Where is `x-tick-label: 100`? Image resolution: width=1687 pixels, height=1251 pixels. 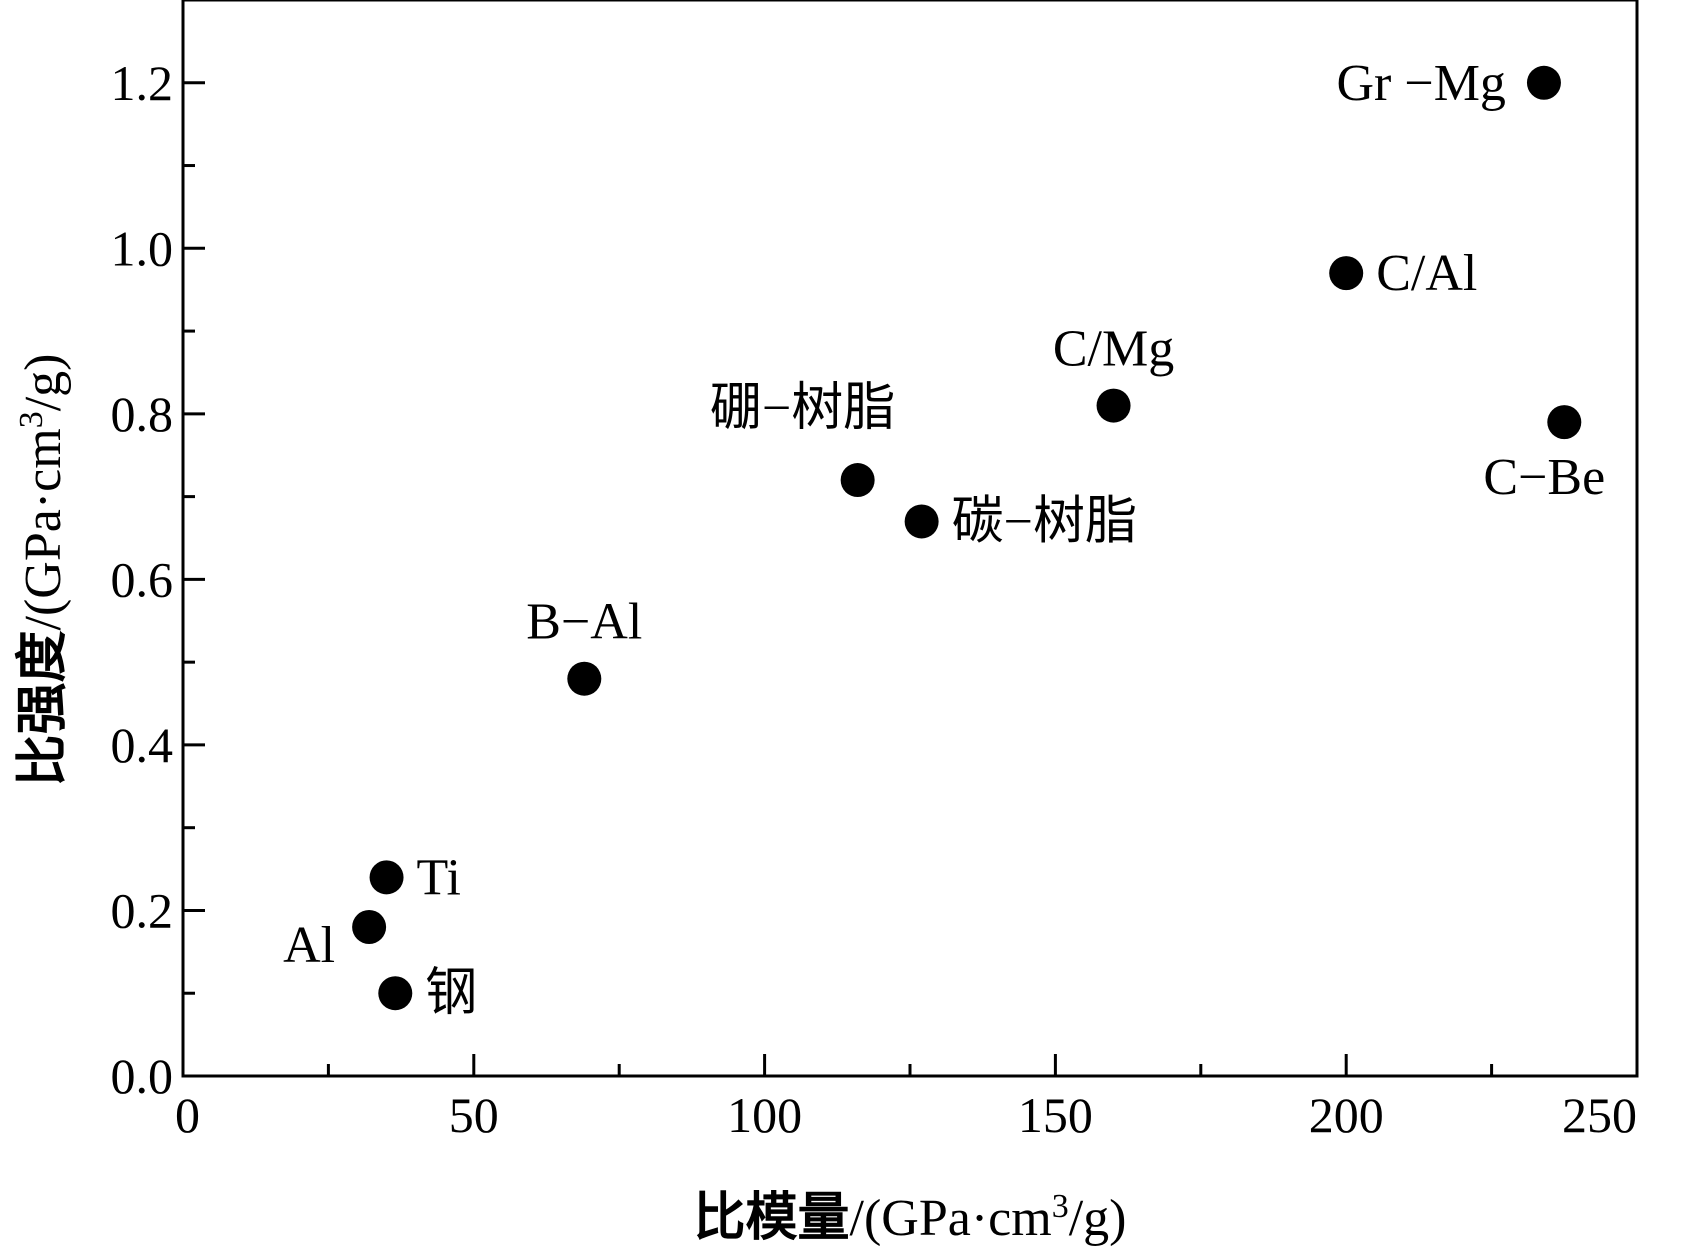 x-tick-label: 100 is located at coordinates (764, 1115).